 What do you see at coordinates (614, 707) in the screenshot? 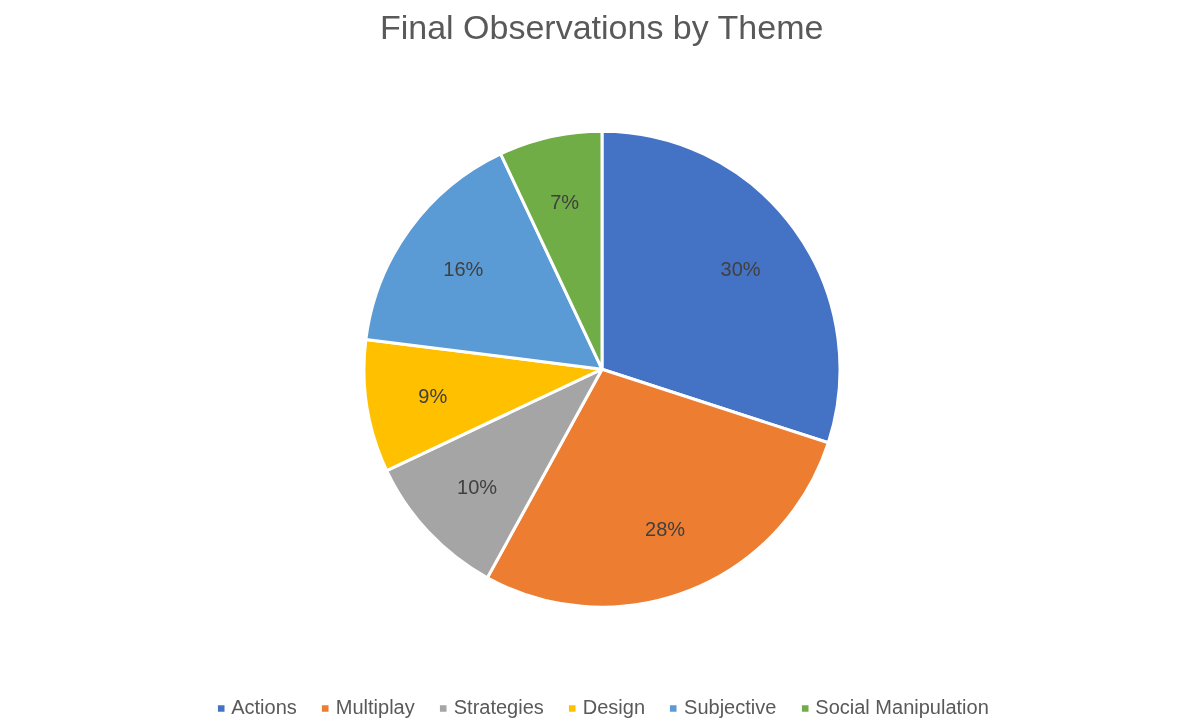
I see `legend-label: Design` at bounding box center [614, 707].